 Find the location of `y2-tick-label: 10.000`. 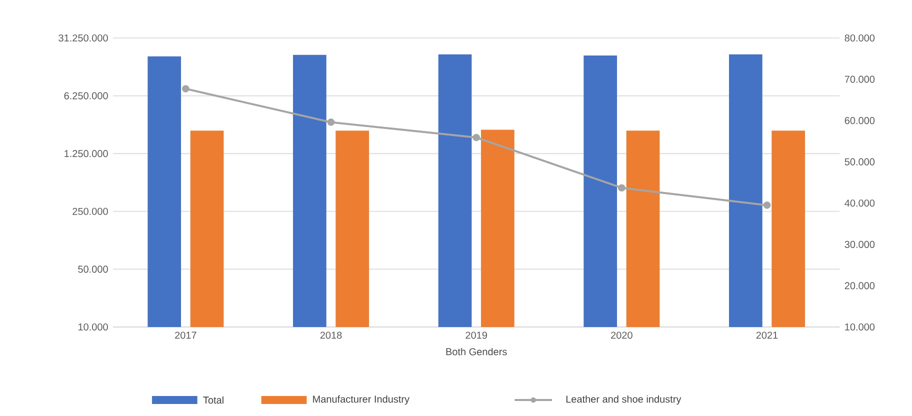

y2-tick-label: 10.000 is located at coordinates (860, 327).